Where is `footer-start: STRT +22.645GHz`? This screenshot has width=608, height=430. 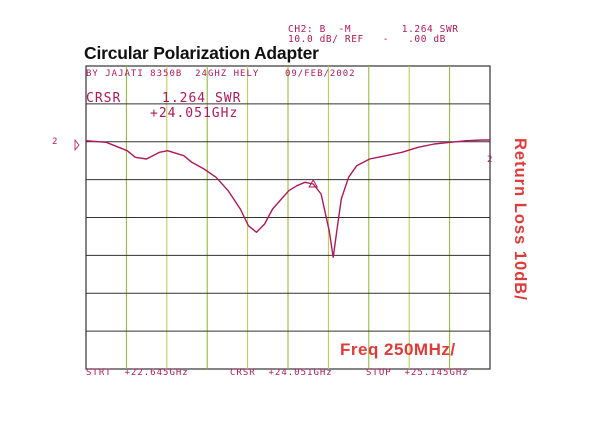
footer-start: STRT +22.645GHz is located at coordinates (137, 373).